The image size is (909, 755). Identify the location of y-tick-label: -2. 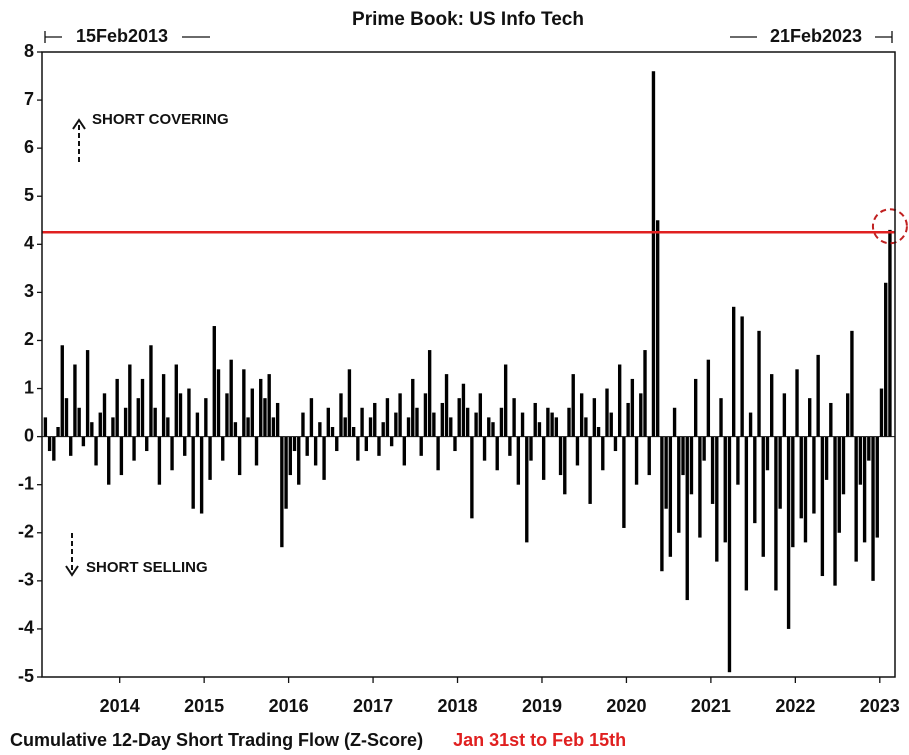
(26, 532).